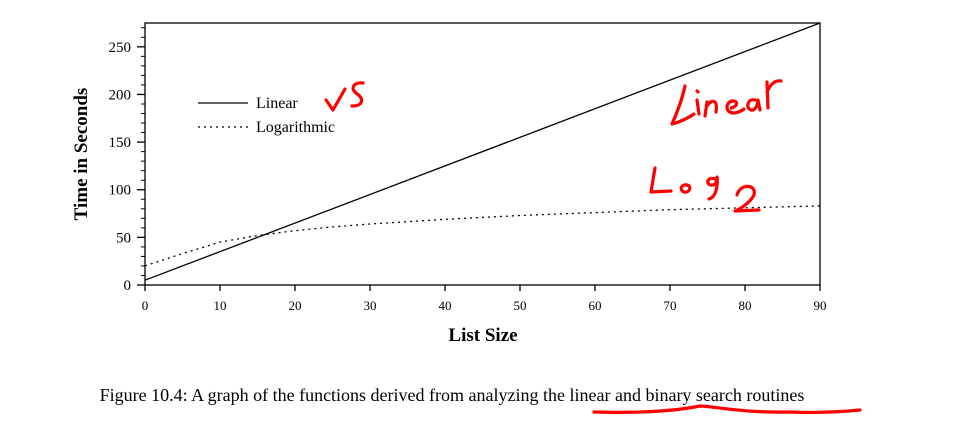 The image size is (979, 426). Describe the element at coordinates (295, 127) in the screenshot. I see `legend-label-logarithmic: Logarithmic` at that location.